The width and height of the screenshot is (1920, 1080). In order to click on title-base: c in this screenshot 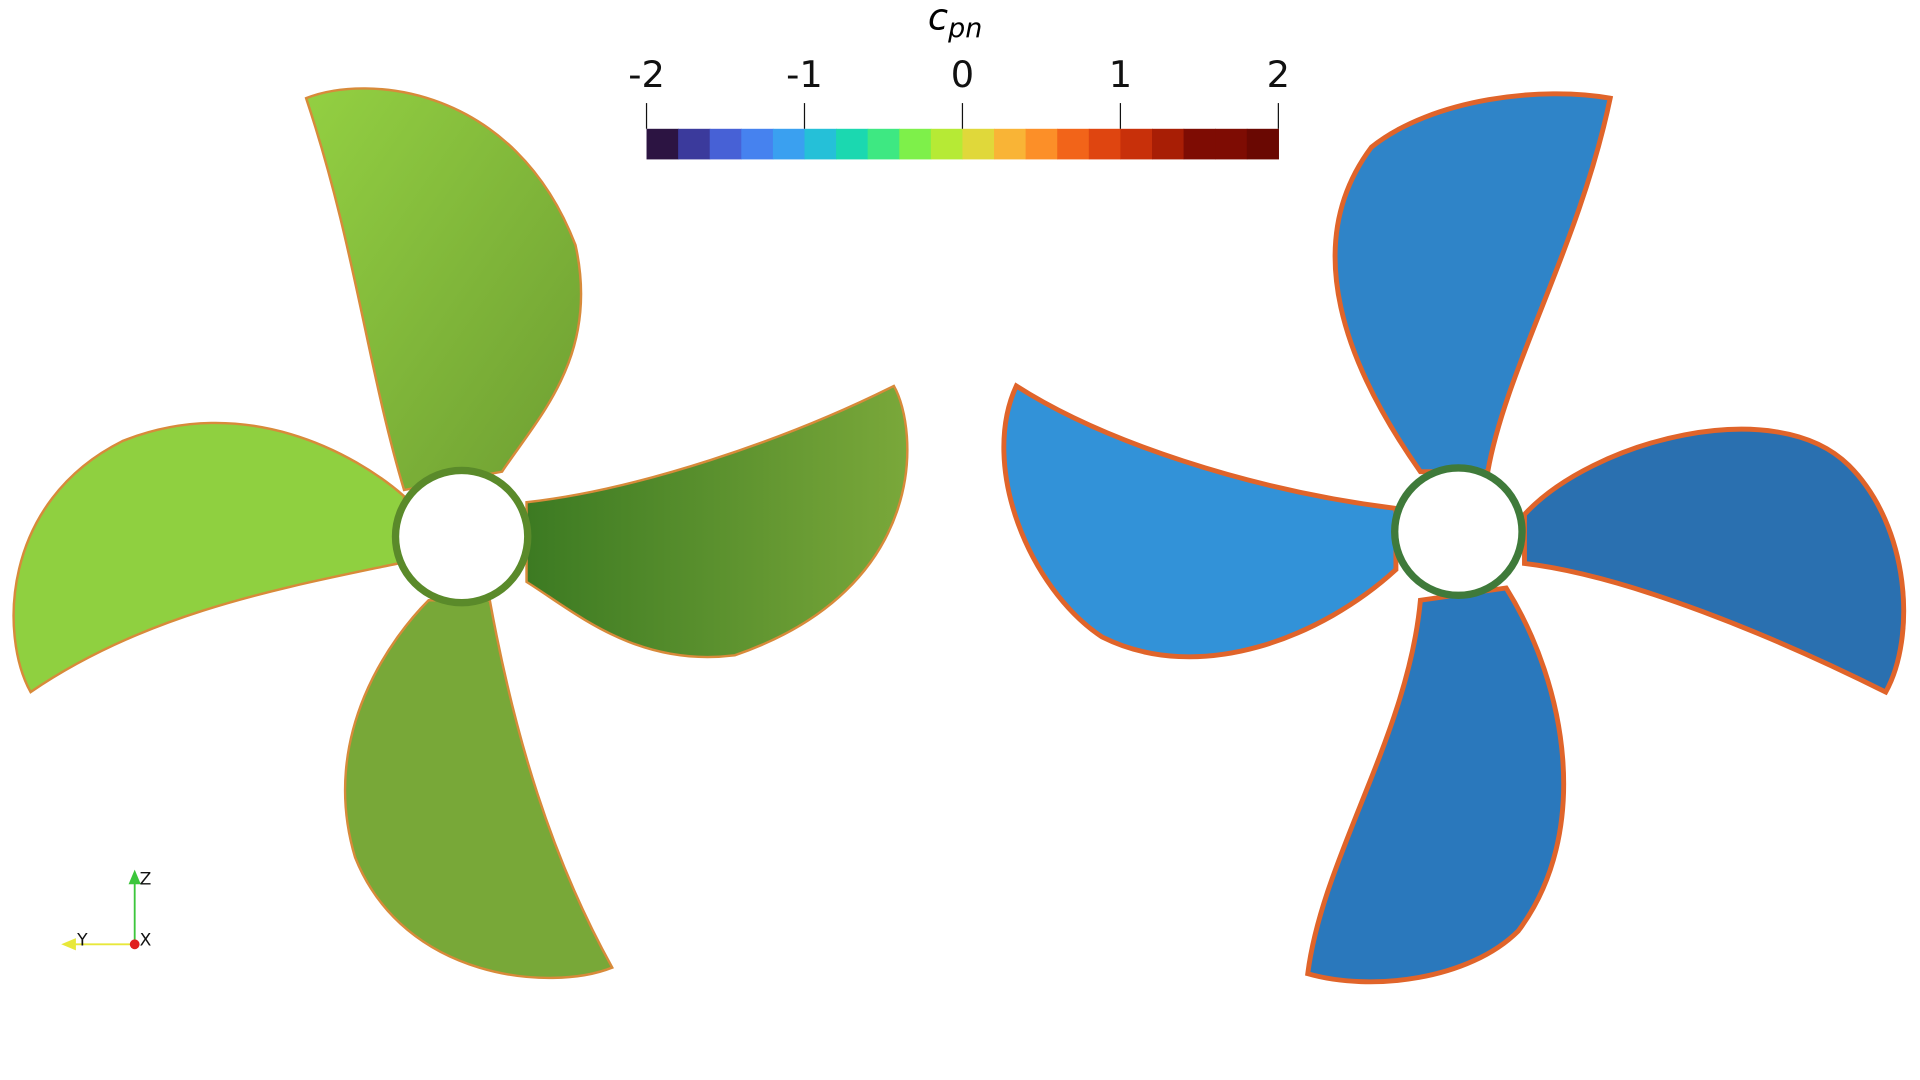, I will do `click(938, 19)`.